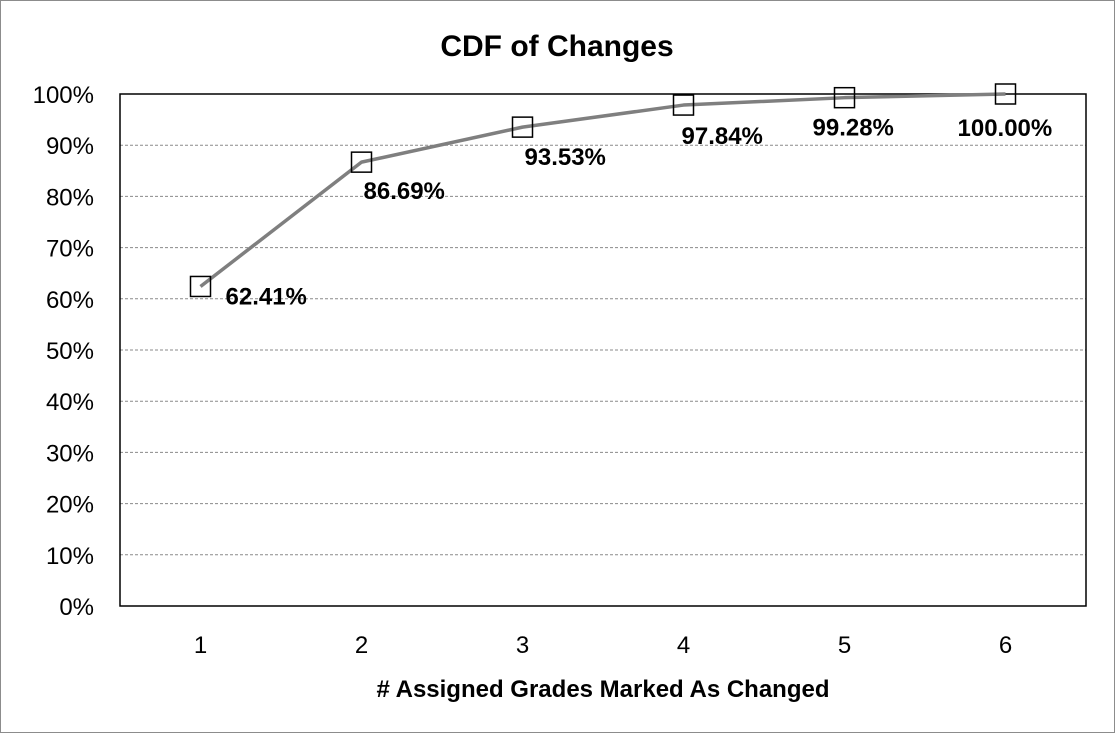  Describe the element at coordinates (70, 505) in the screenshot. I see `y-tick-label: 20%` at that location.